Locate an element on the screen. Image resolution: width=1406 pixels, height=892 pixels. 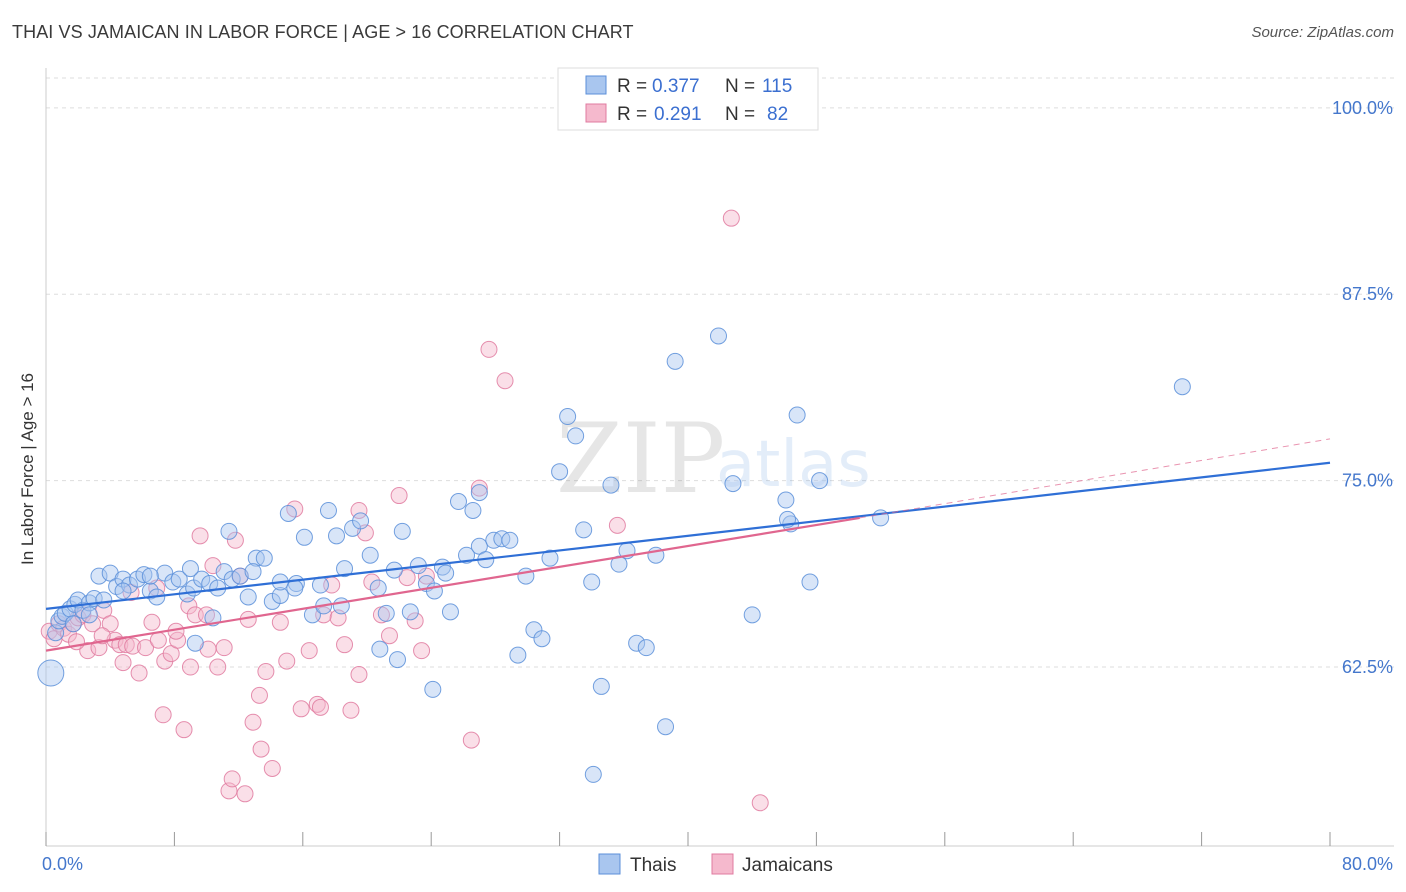
jamaicans-trend-line is located at coordinates (452, 584).